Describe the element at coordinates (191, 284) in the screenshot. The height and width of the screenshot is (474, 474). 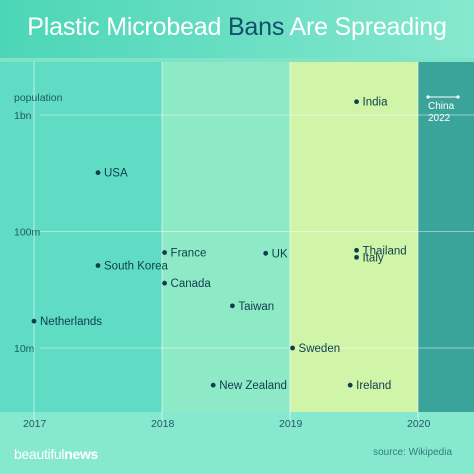
I see `point-label: Canada` at that location.